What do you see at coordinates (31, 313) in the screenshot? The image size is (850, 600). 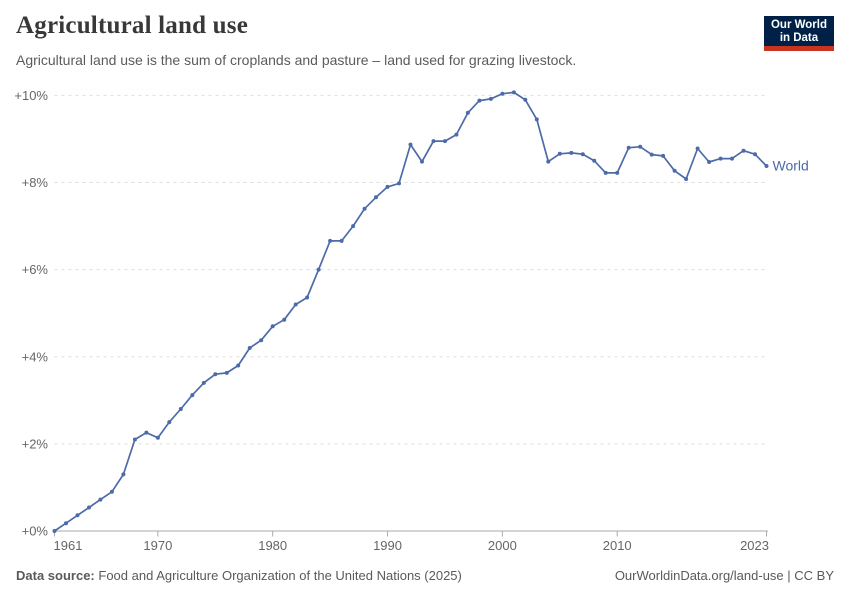 I see `y-axis-labels: +0% +2% +4% +6% +8% +10%` at bounding box center [31, 313].